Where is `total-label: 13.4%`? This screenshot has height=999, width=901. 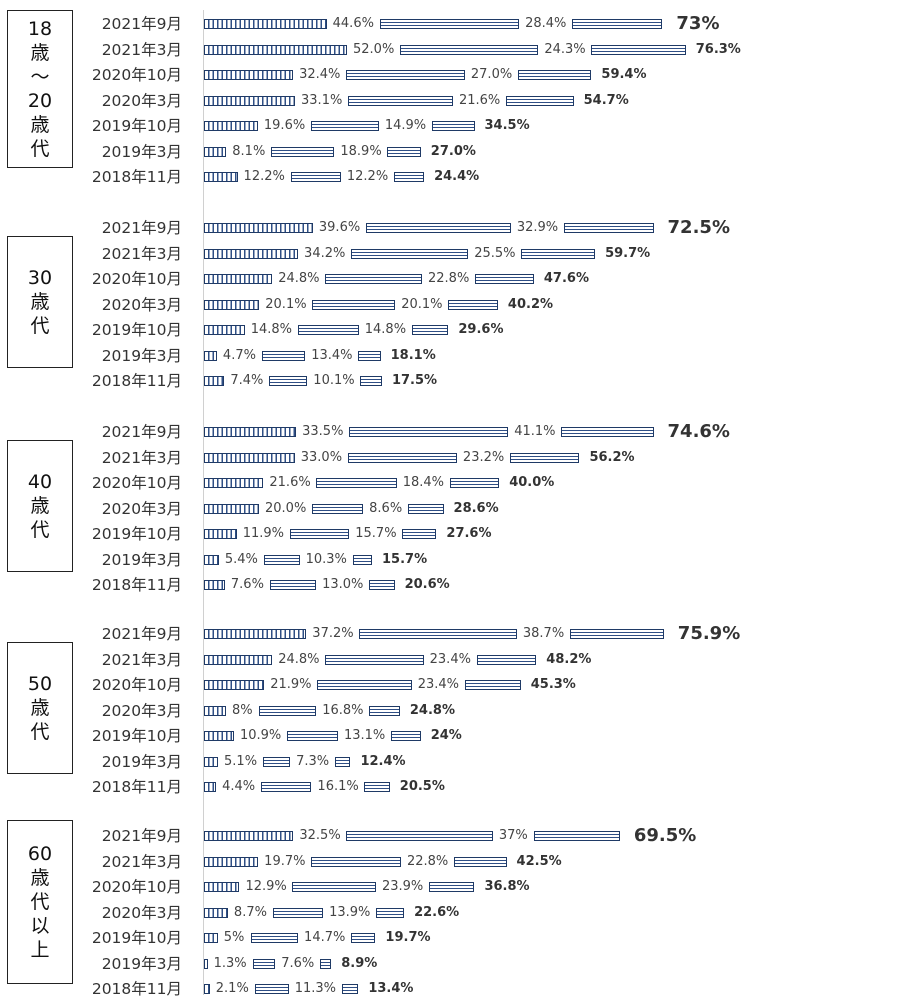
total-label: 13.4% is located at coordinates (391, 988).